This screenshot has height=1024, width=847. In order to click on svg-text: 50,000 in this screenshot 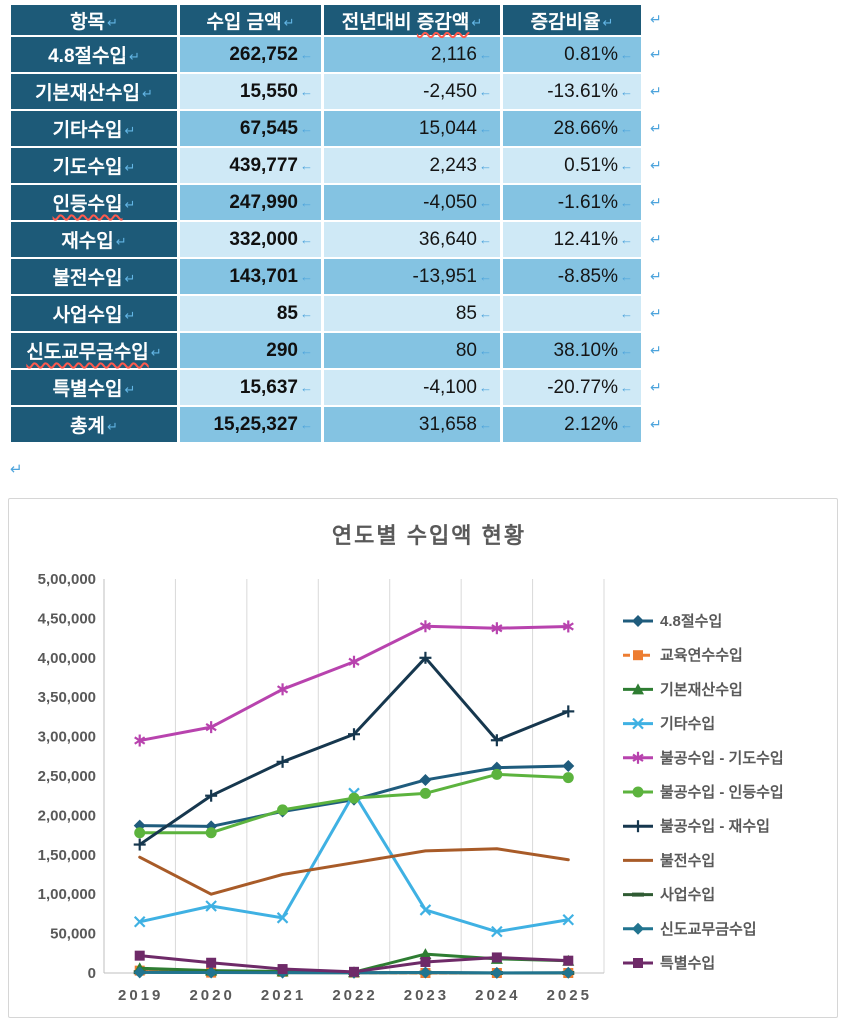, I will do `click(73, 934)`.